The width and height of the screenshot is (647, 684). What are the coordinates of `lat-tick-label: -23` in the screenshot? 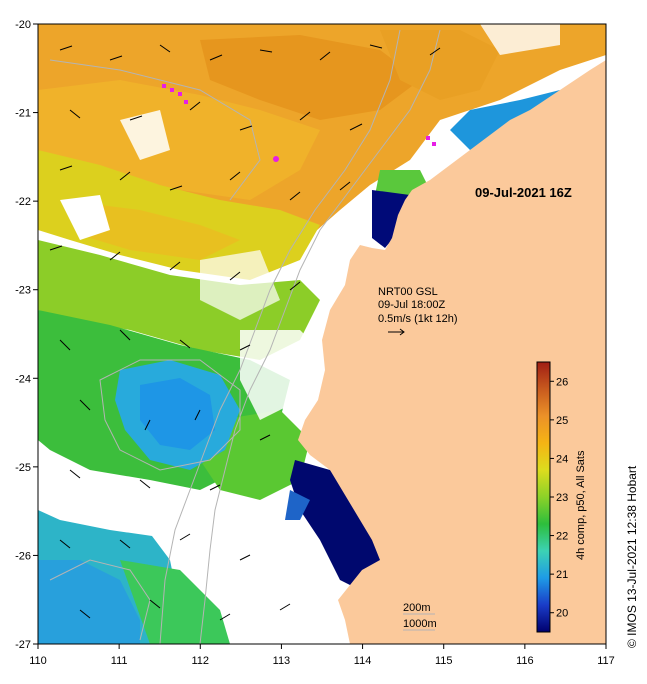 It's located at (23, 291).